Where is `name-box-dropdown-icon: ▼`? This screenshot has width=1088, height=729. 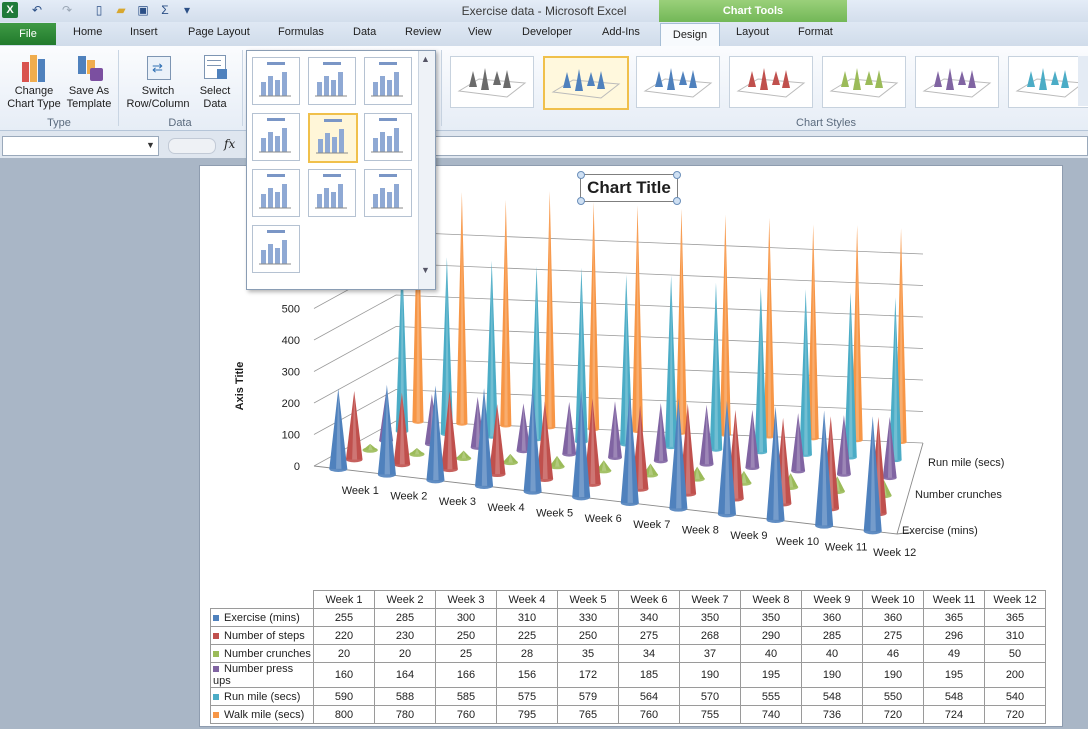 name-box-dropdown-icon: ▼ is located at coordinates (150, 145).